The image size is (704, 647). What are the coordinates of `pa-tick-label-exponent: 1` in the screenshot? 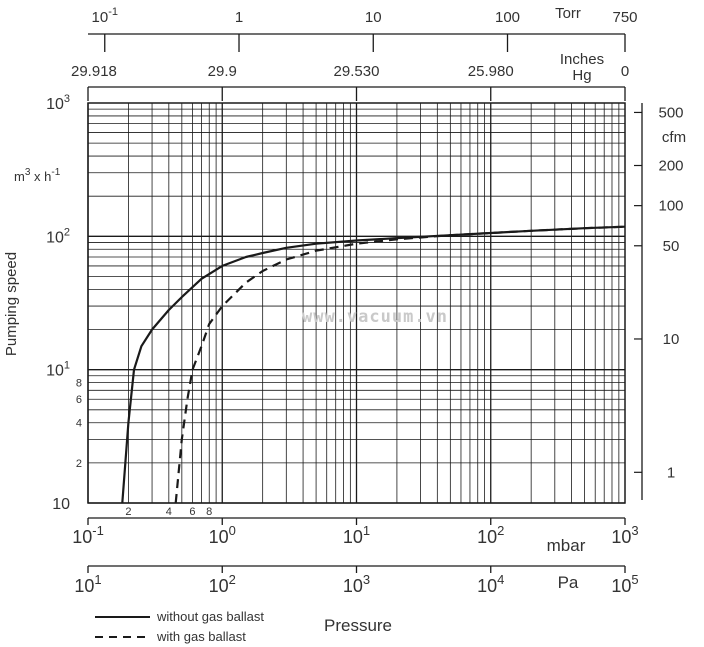 It's located at (97, 579).